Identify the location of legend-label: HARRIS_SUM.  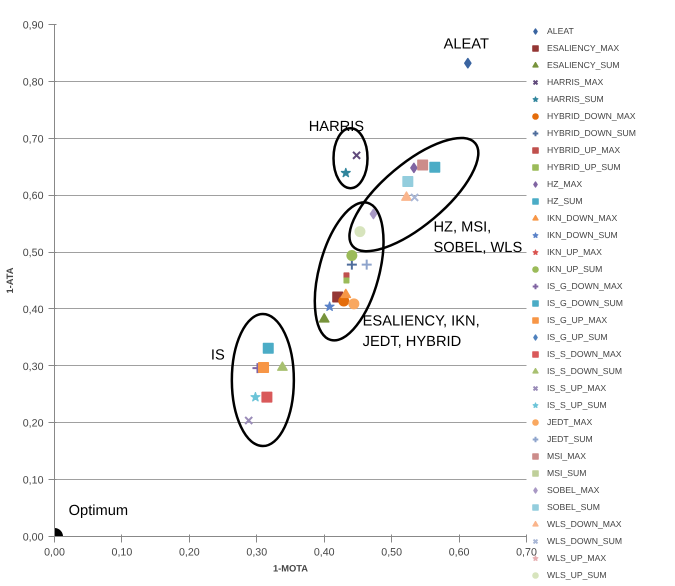
(576, 99).